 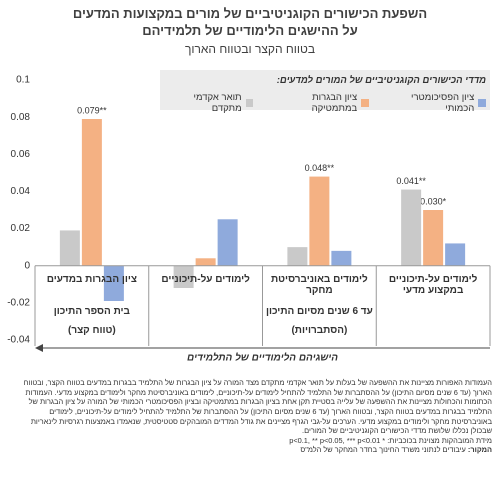 I want to click on y-tick-label: 0.04, so click(x=21, y=191).